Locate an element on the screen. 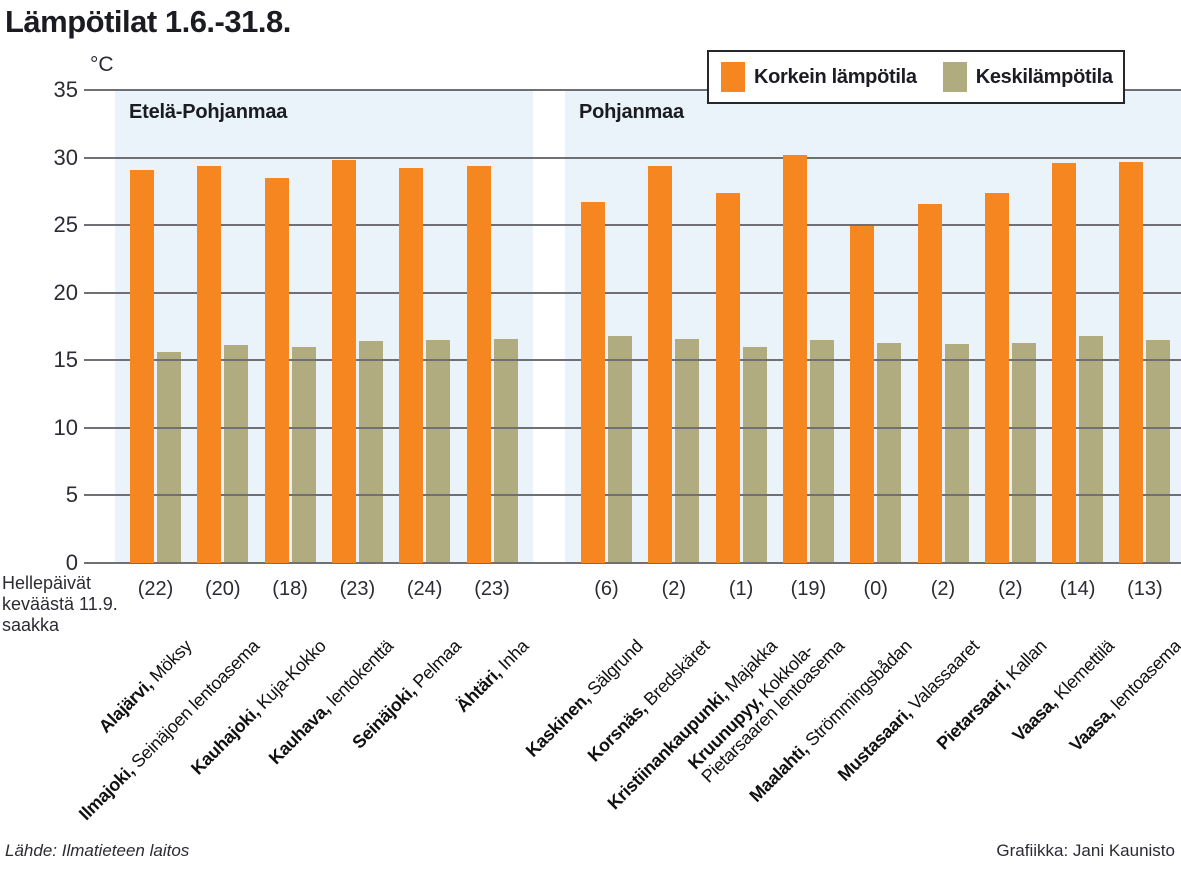 This screenshot has width=1181, height=869. y-tick-label: 30 is located at coordinates (65, 157).